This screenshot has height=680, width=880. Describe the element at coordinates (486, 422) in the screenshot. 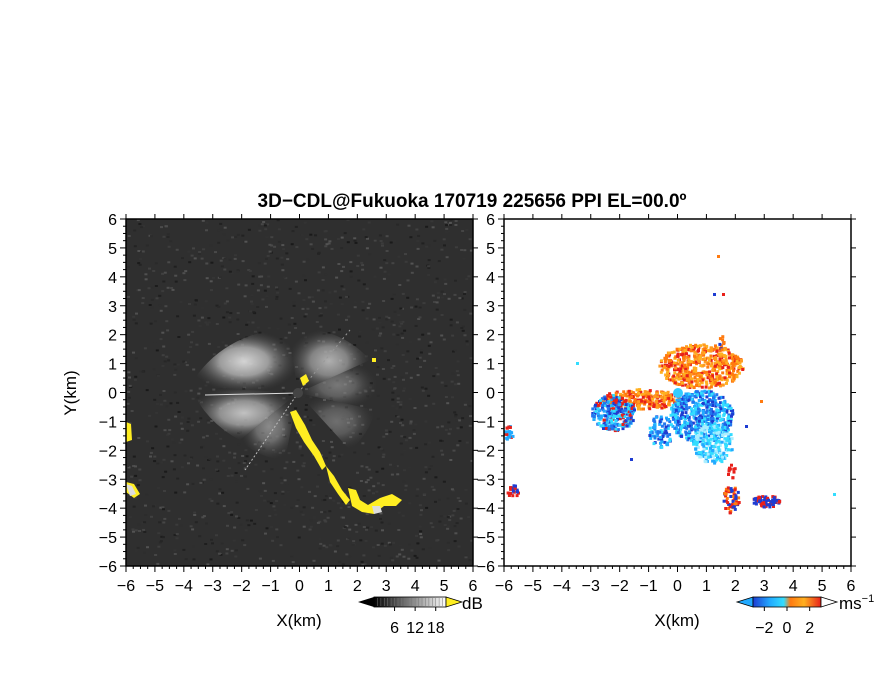

I see `y-tick-label: −1` at that location.